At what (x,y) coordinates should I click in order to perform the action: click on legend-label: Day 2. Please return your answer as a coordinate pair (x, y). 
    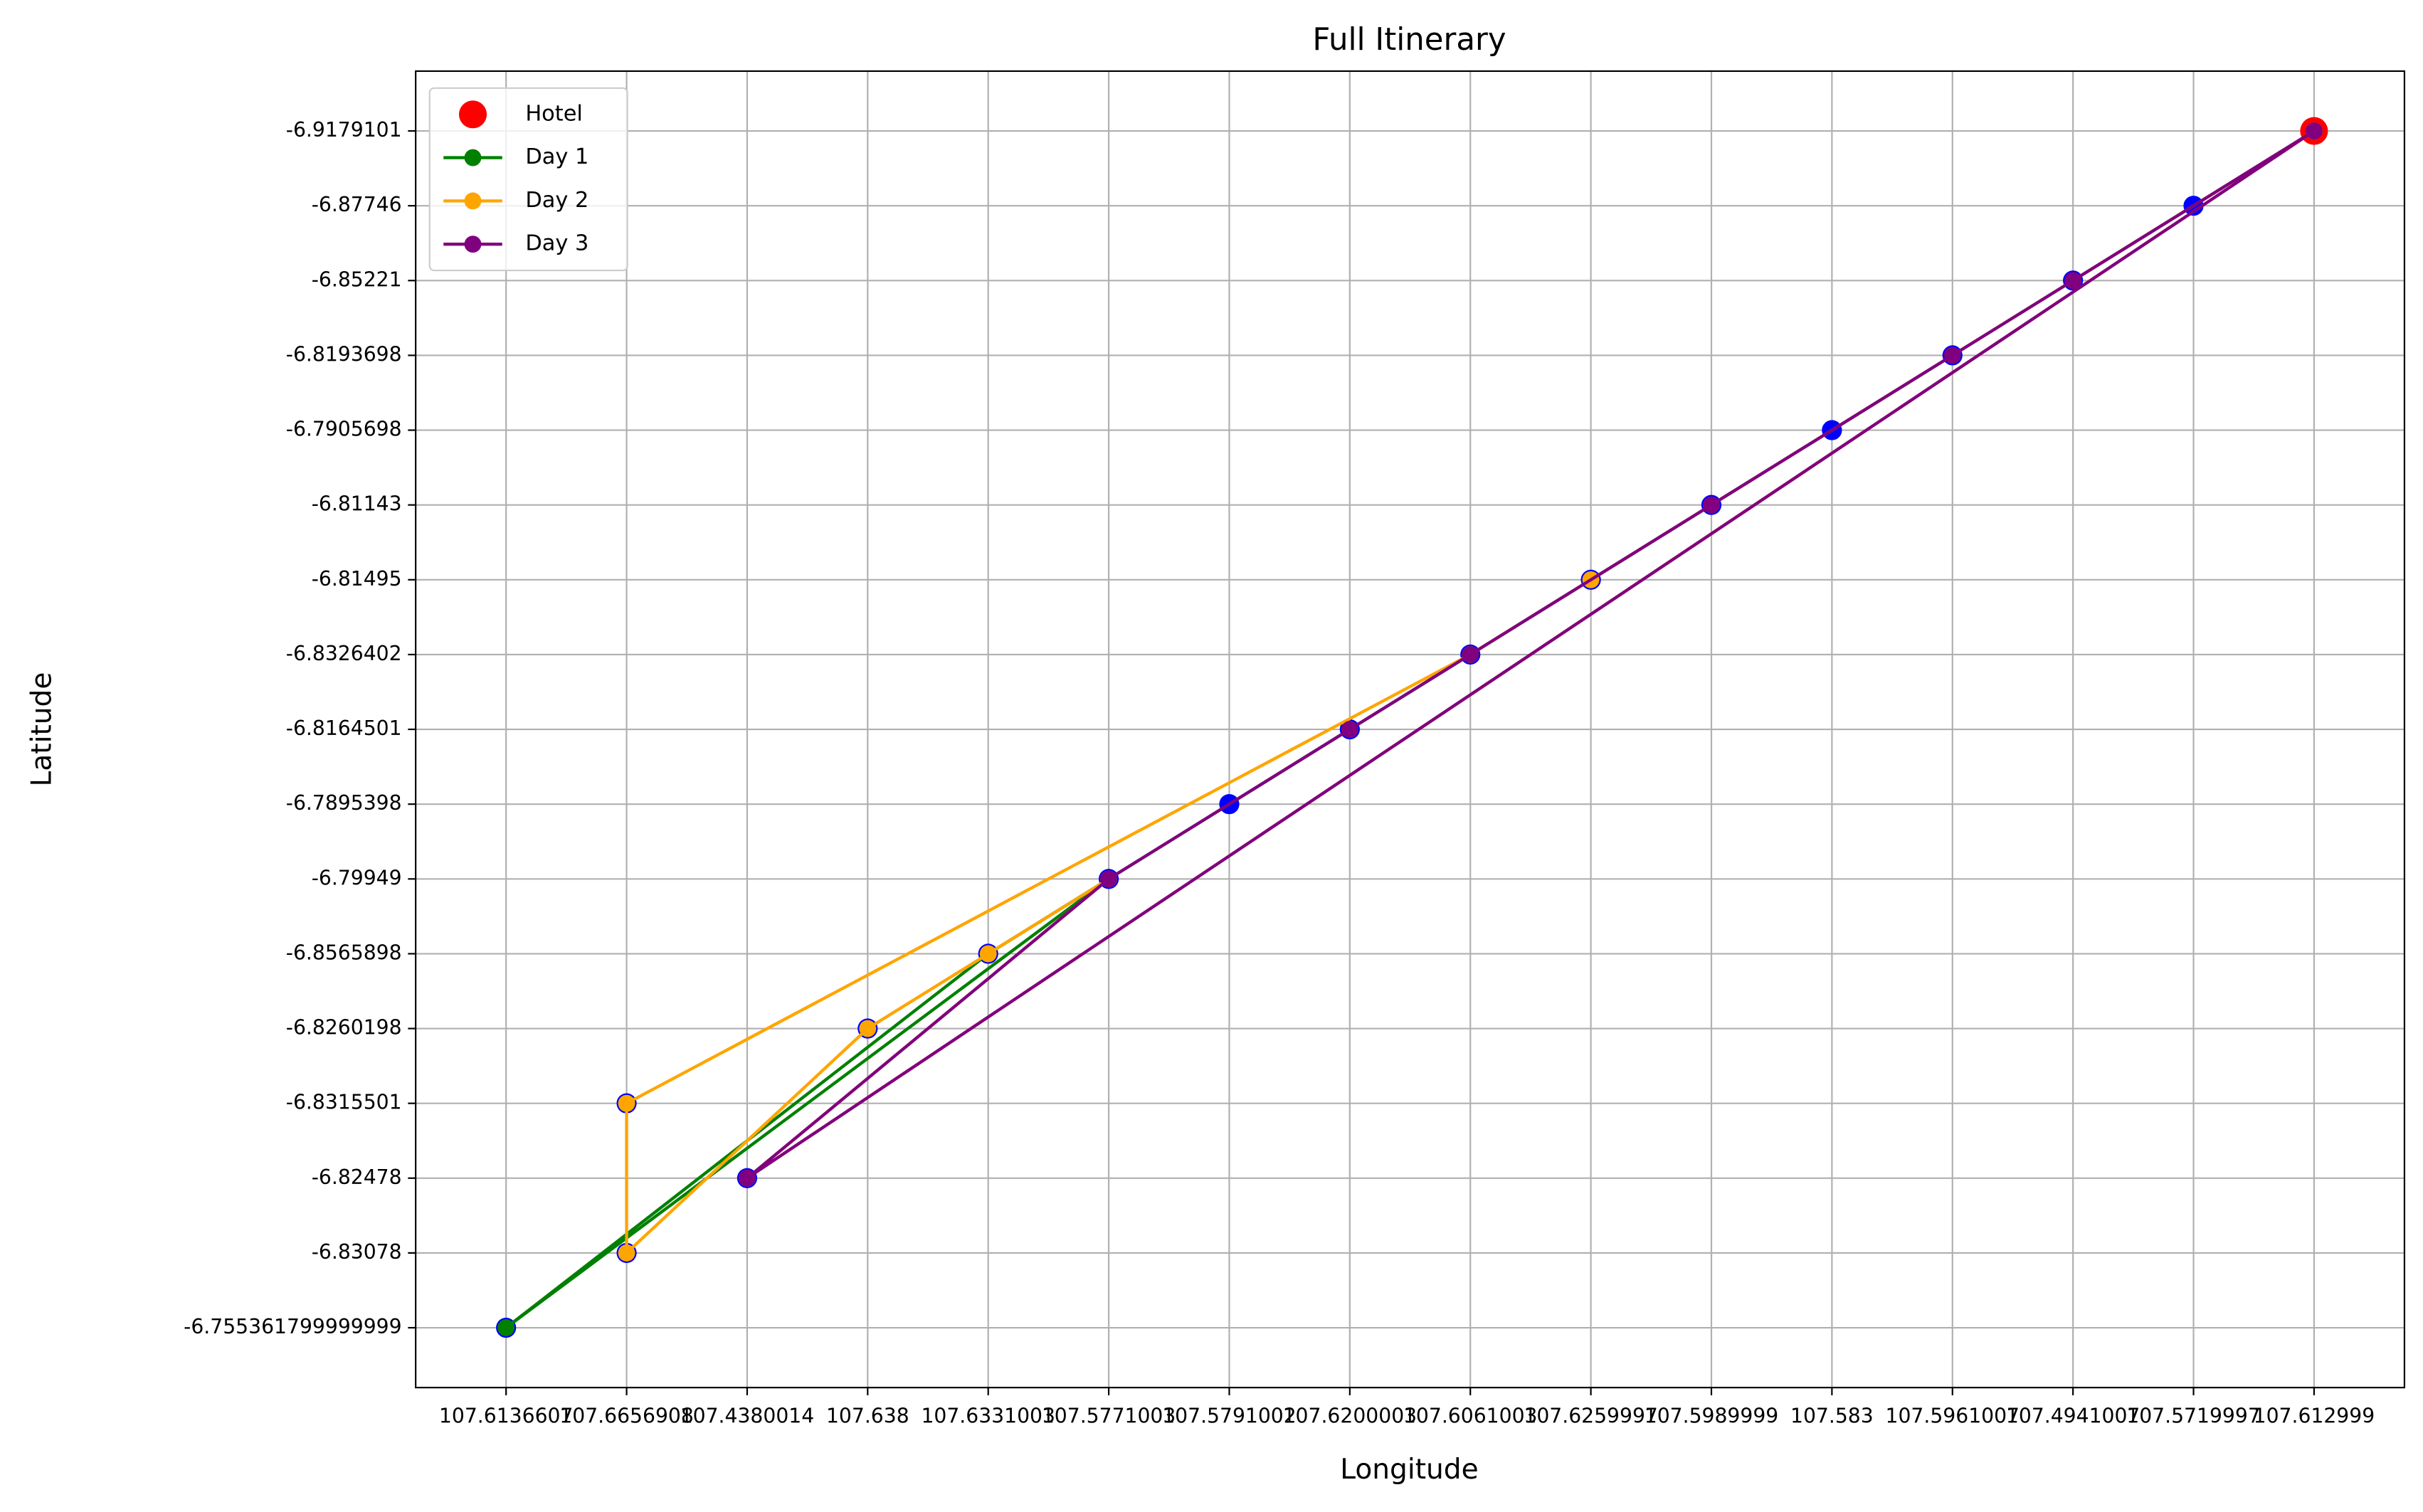
    Looking at the image, I should click on (556, 200).